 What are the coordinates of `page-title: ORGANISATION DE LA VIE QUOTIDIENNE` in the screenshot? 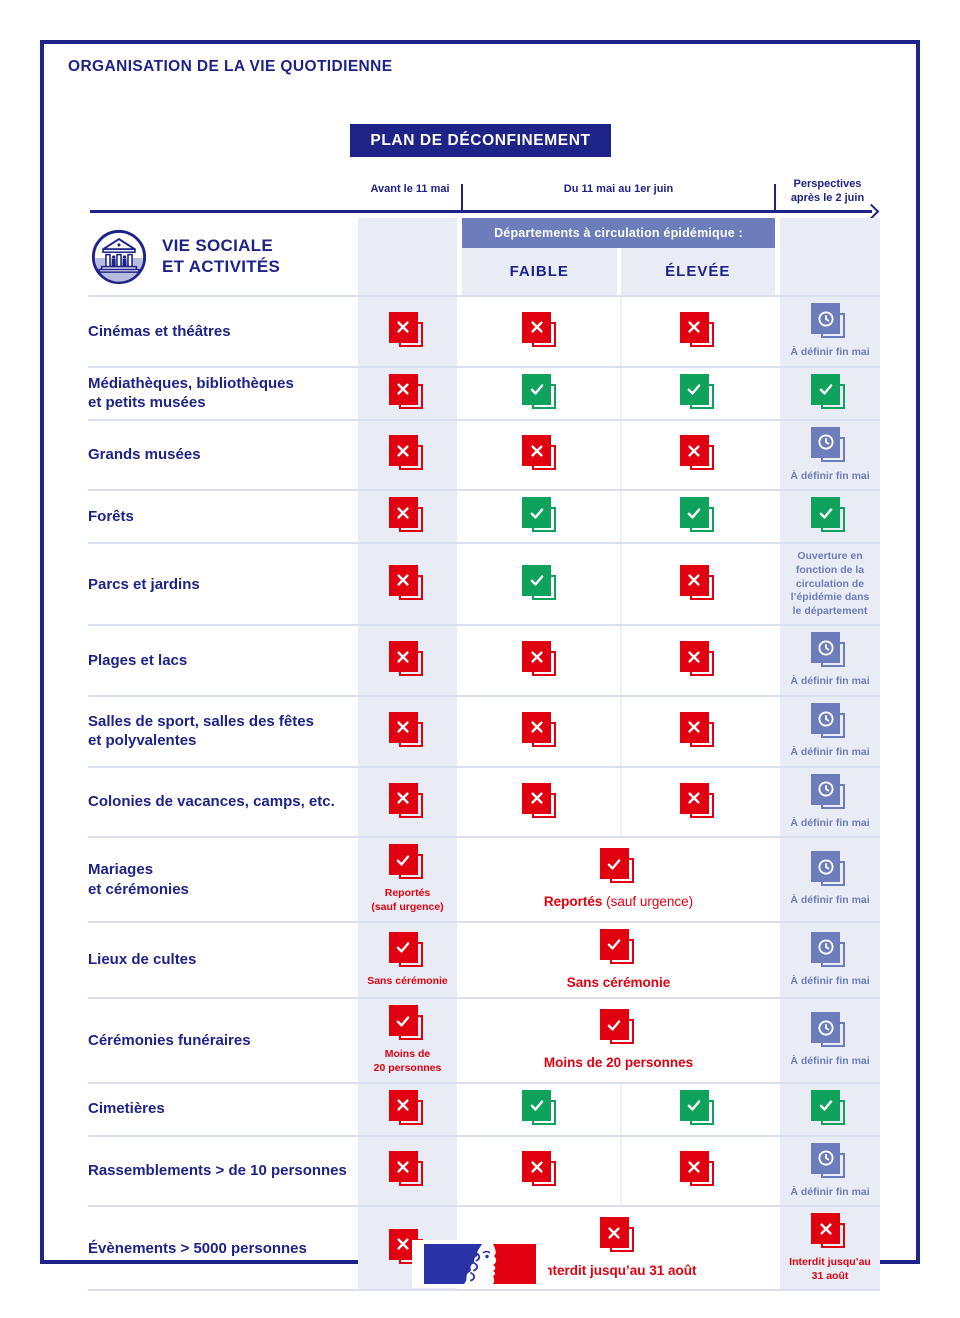 It's located at (230, 66).